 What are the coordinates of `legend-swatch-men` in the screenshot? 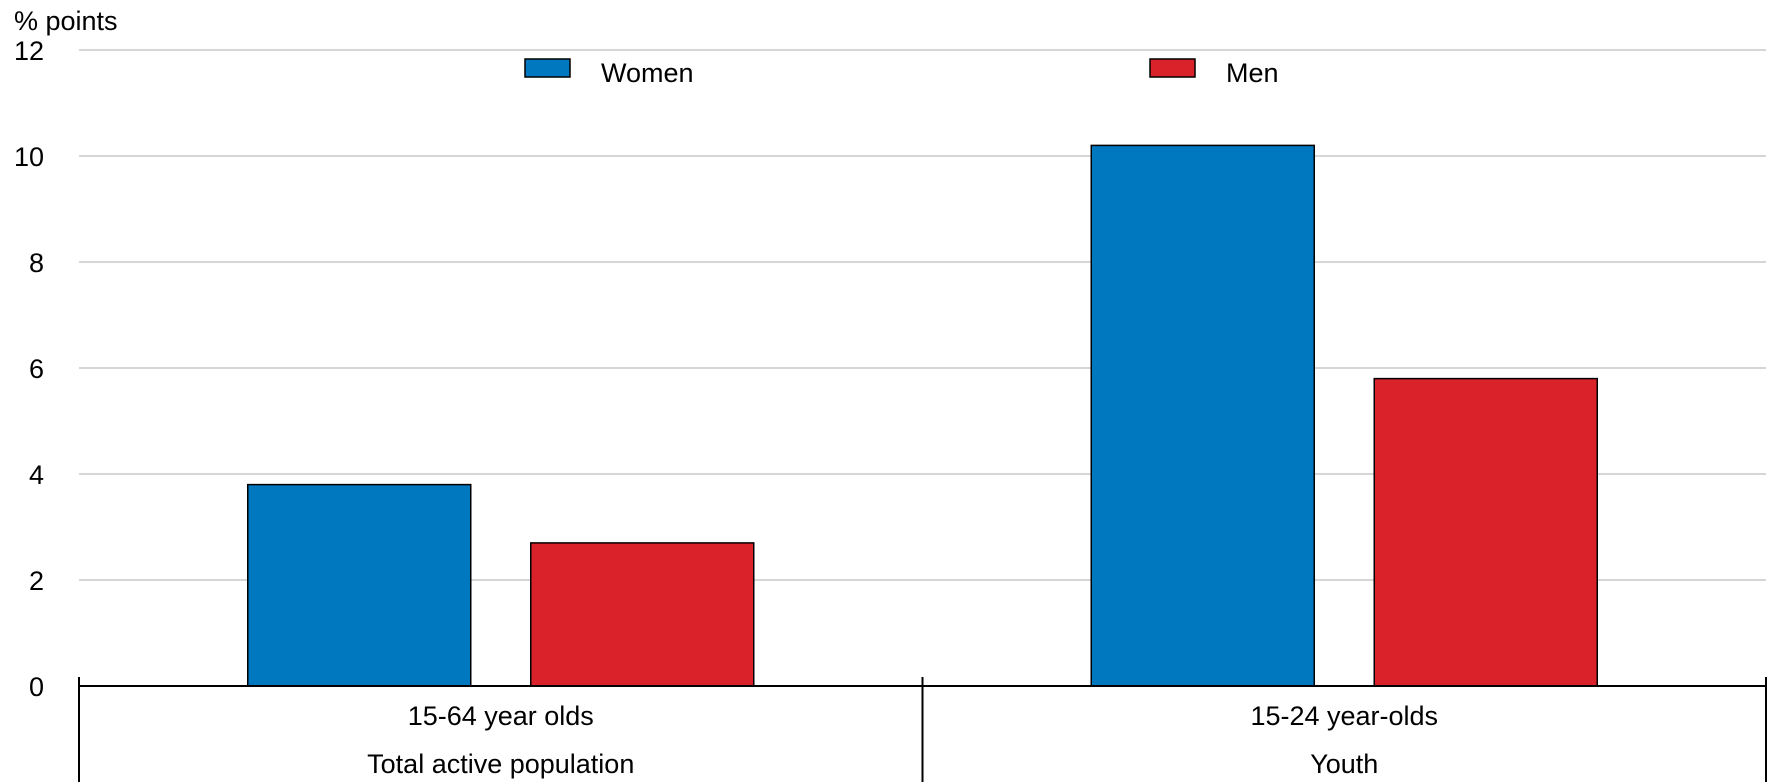 It's located at (1172, 68).